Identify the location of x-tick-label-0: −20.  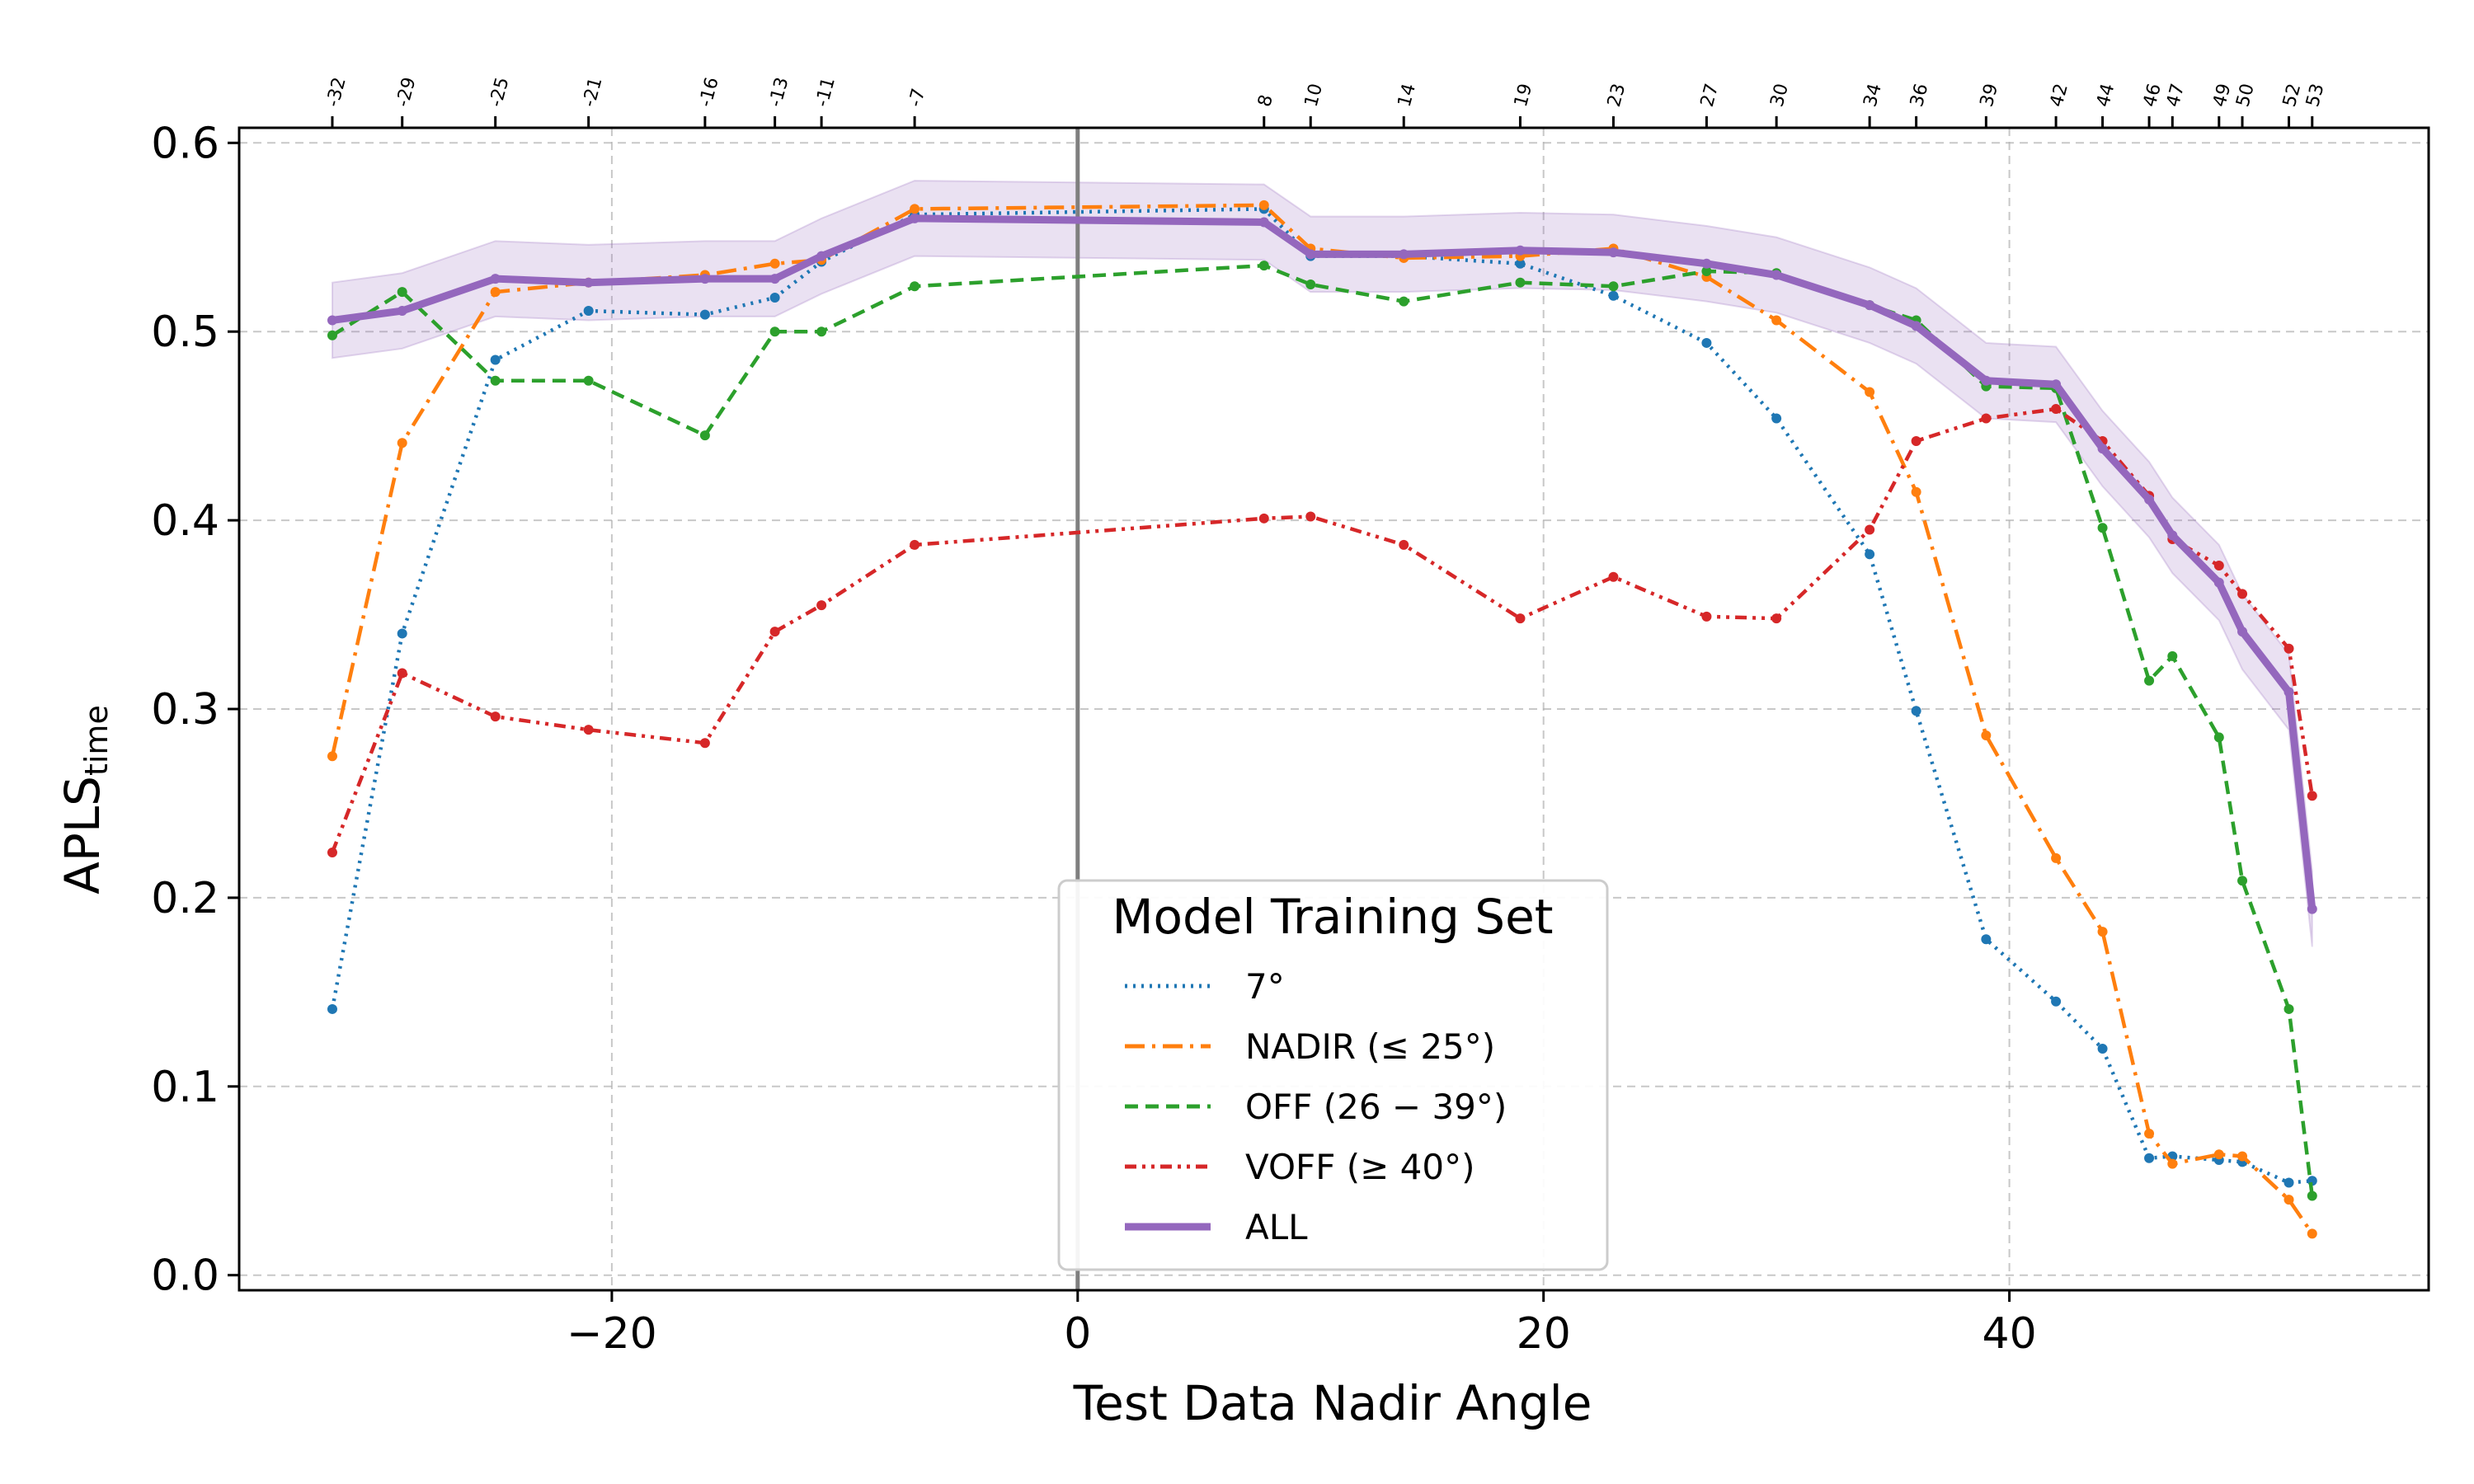
(612, 1334).